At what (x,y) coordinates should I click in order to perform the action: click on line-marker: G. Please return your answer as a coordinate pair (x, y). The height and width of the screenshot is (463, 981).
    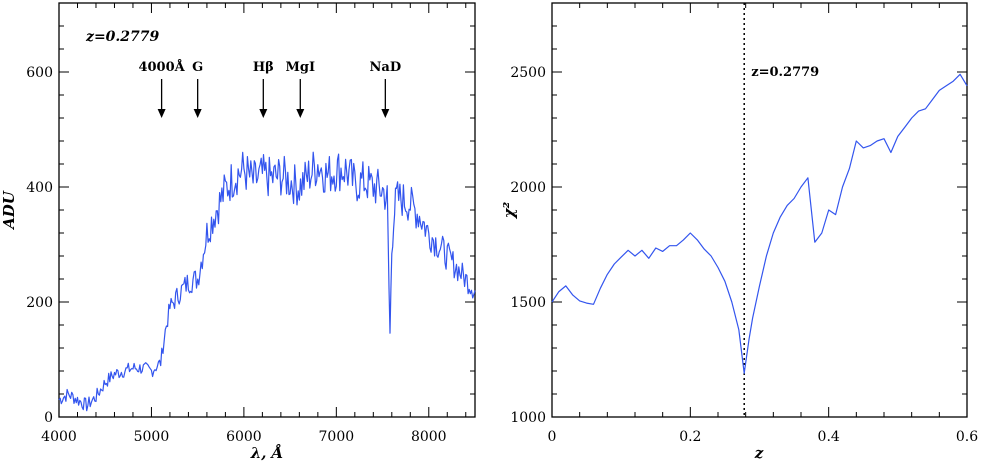
    Looking at the image, I should click on (197, 89).